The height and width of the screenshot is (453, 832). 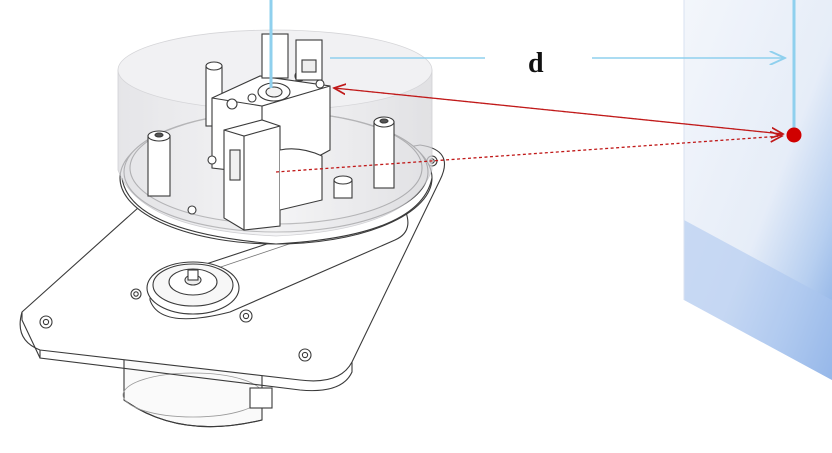 I want to click on sensor-head, so click(x=259, y=132).